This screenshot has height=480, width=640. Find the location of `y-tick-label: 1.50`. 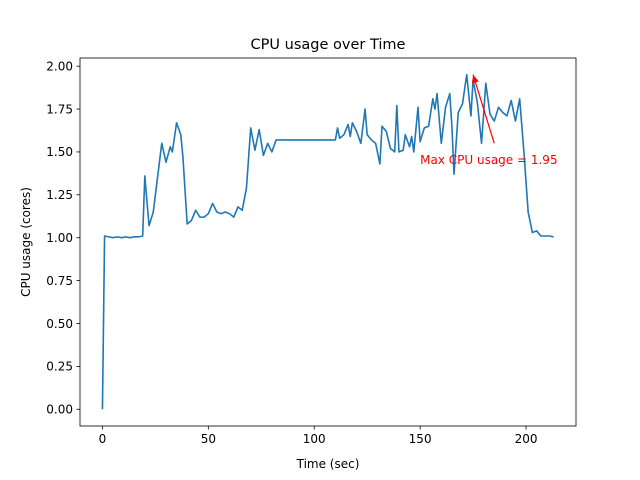

y-tick-label: 1.50 is located at coordinates (59, 152).